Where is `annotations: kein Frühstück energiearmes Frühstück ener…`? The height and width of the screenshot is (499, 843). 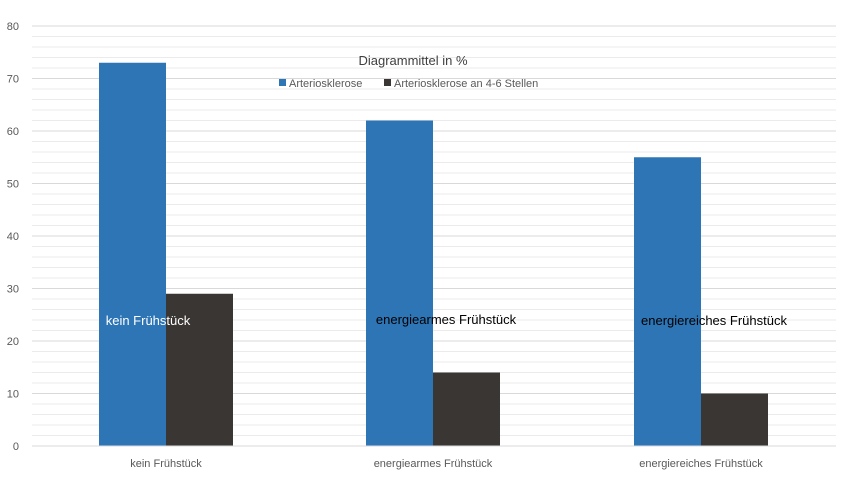
annotations: kein Frühstück energiearmes Frühstück ener… is located at coordinates (447, 320).